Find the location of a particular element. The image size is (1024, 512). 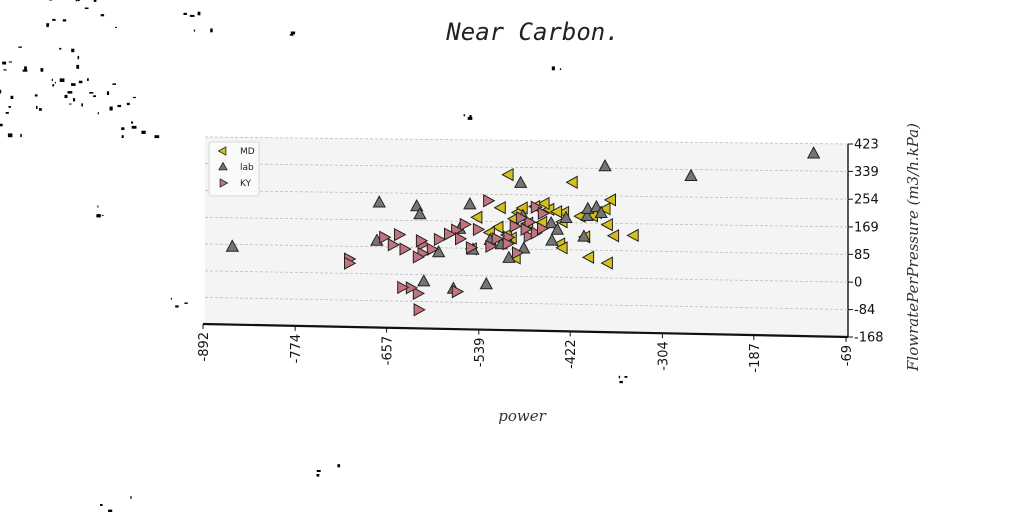

x-tick-label: -69 is located at coordinates (847, 355).